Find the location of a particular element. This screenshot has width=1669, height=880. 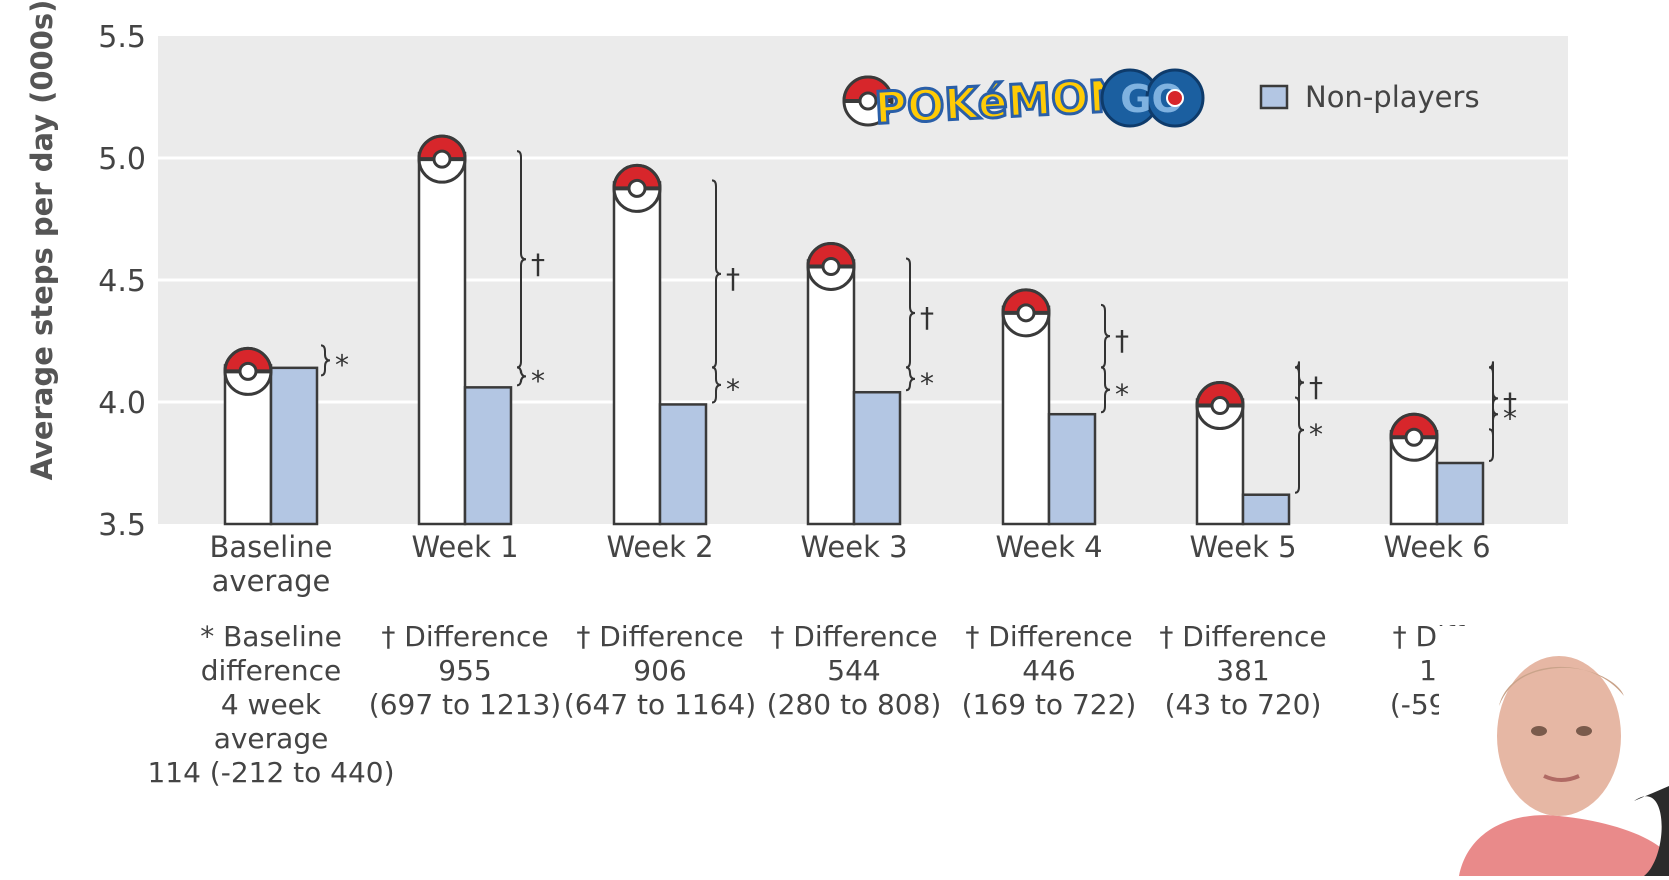

annotation-line: (43 to 720) is located at coordinates (1243, 704).